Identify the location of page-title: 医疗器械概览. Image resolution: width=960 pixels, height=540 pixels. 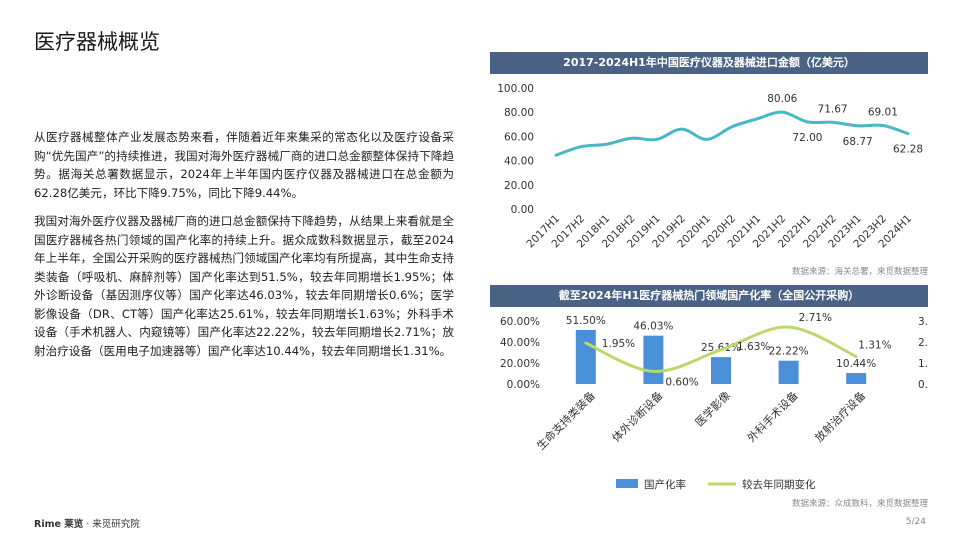
(97, 42).